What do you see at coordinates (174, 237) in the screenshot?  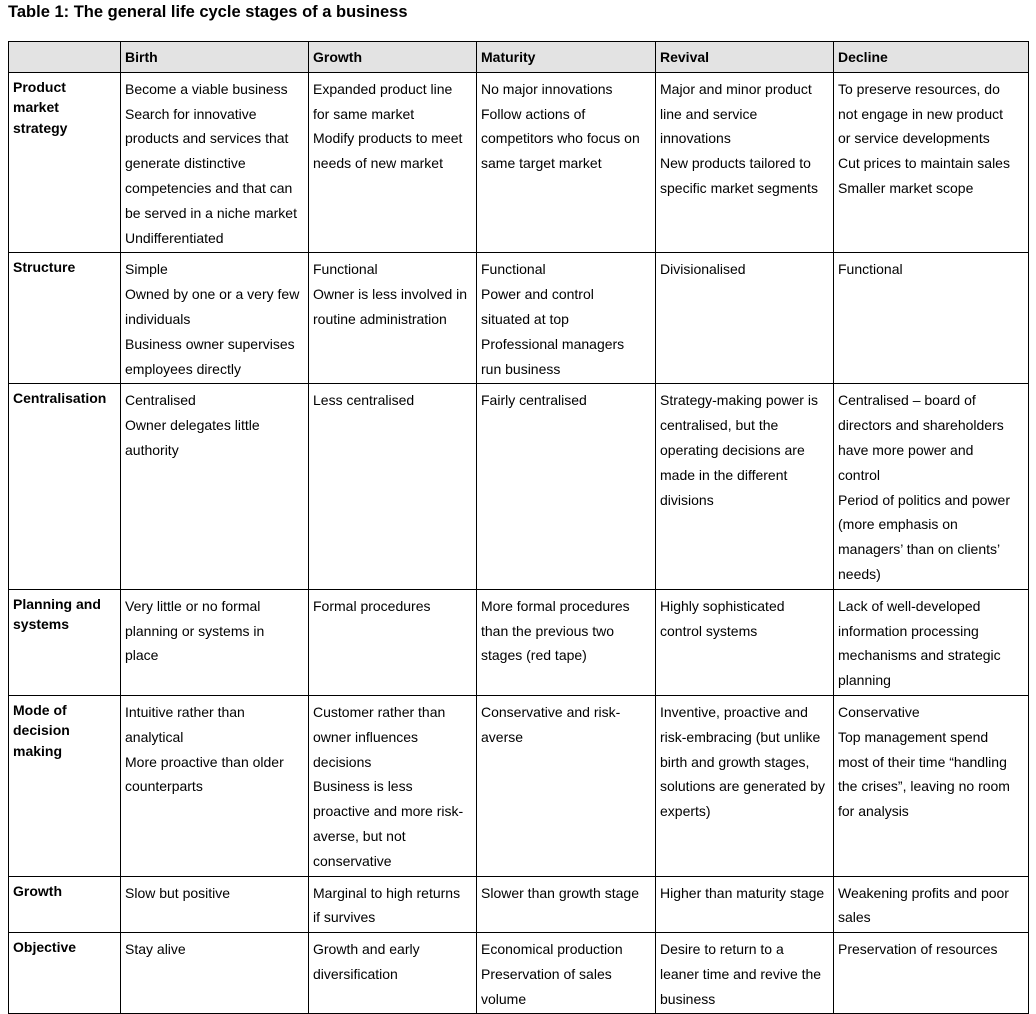 I see `cell-line: Undifferentiated` at bounding box center [174, 237].